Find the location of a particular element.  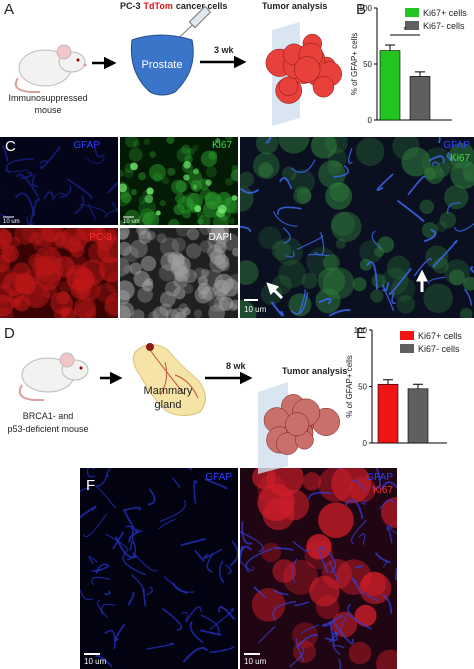

organ-label: Mammary is located at coordinates (168, 391).